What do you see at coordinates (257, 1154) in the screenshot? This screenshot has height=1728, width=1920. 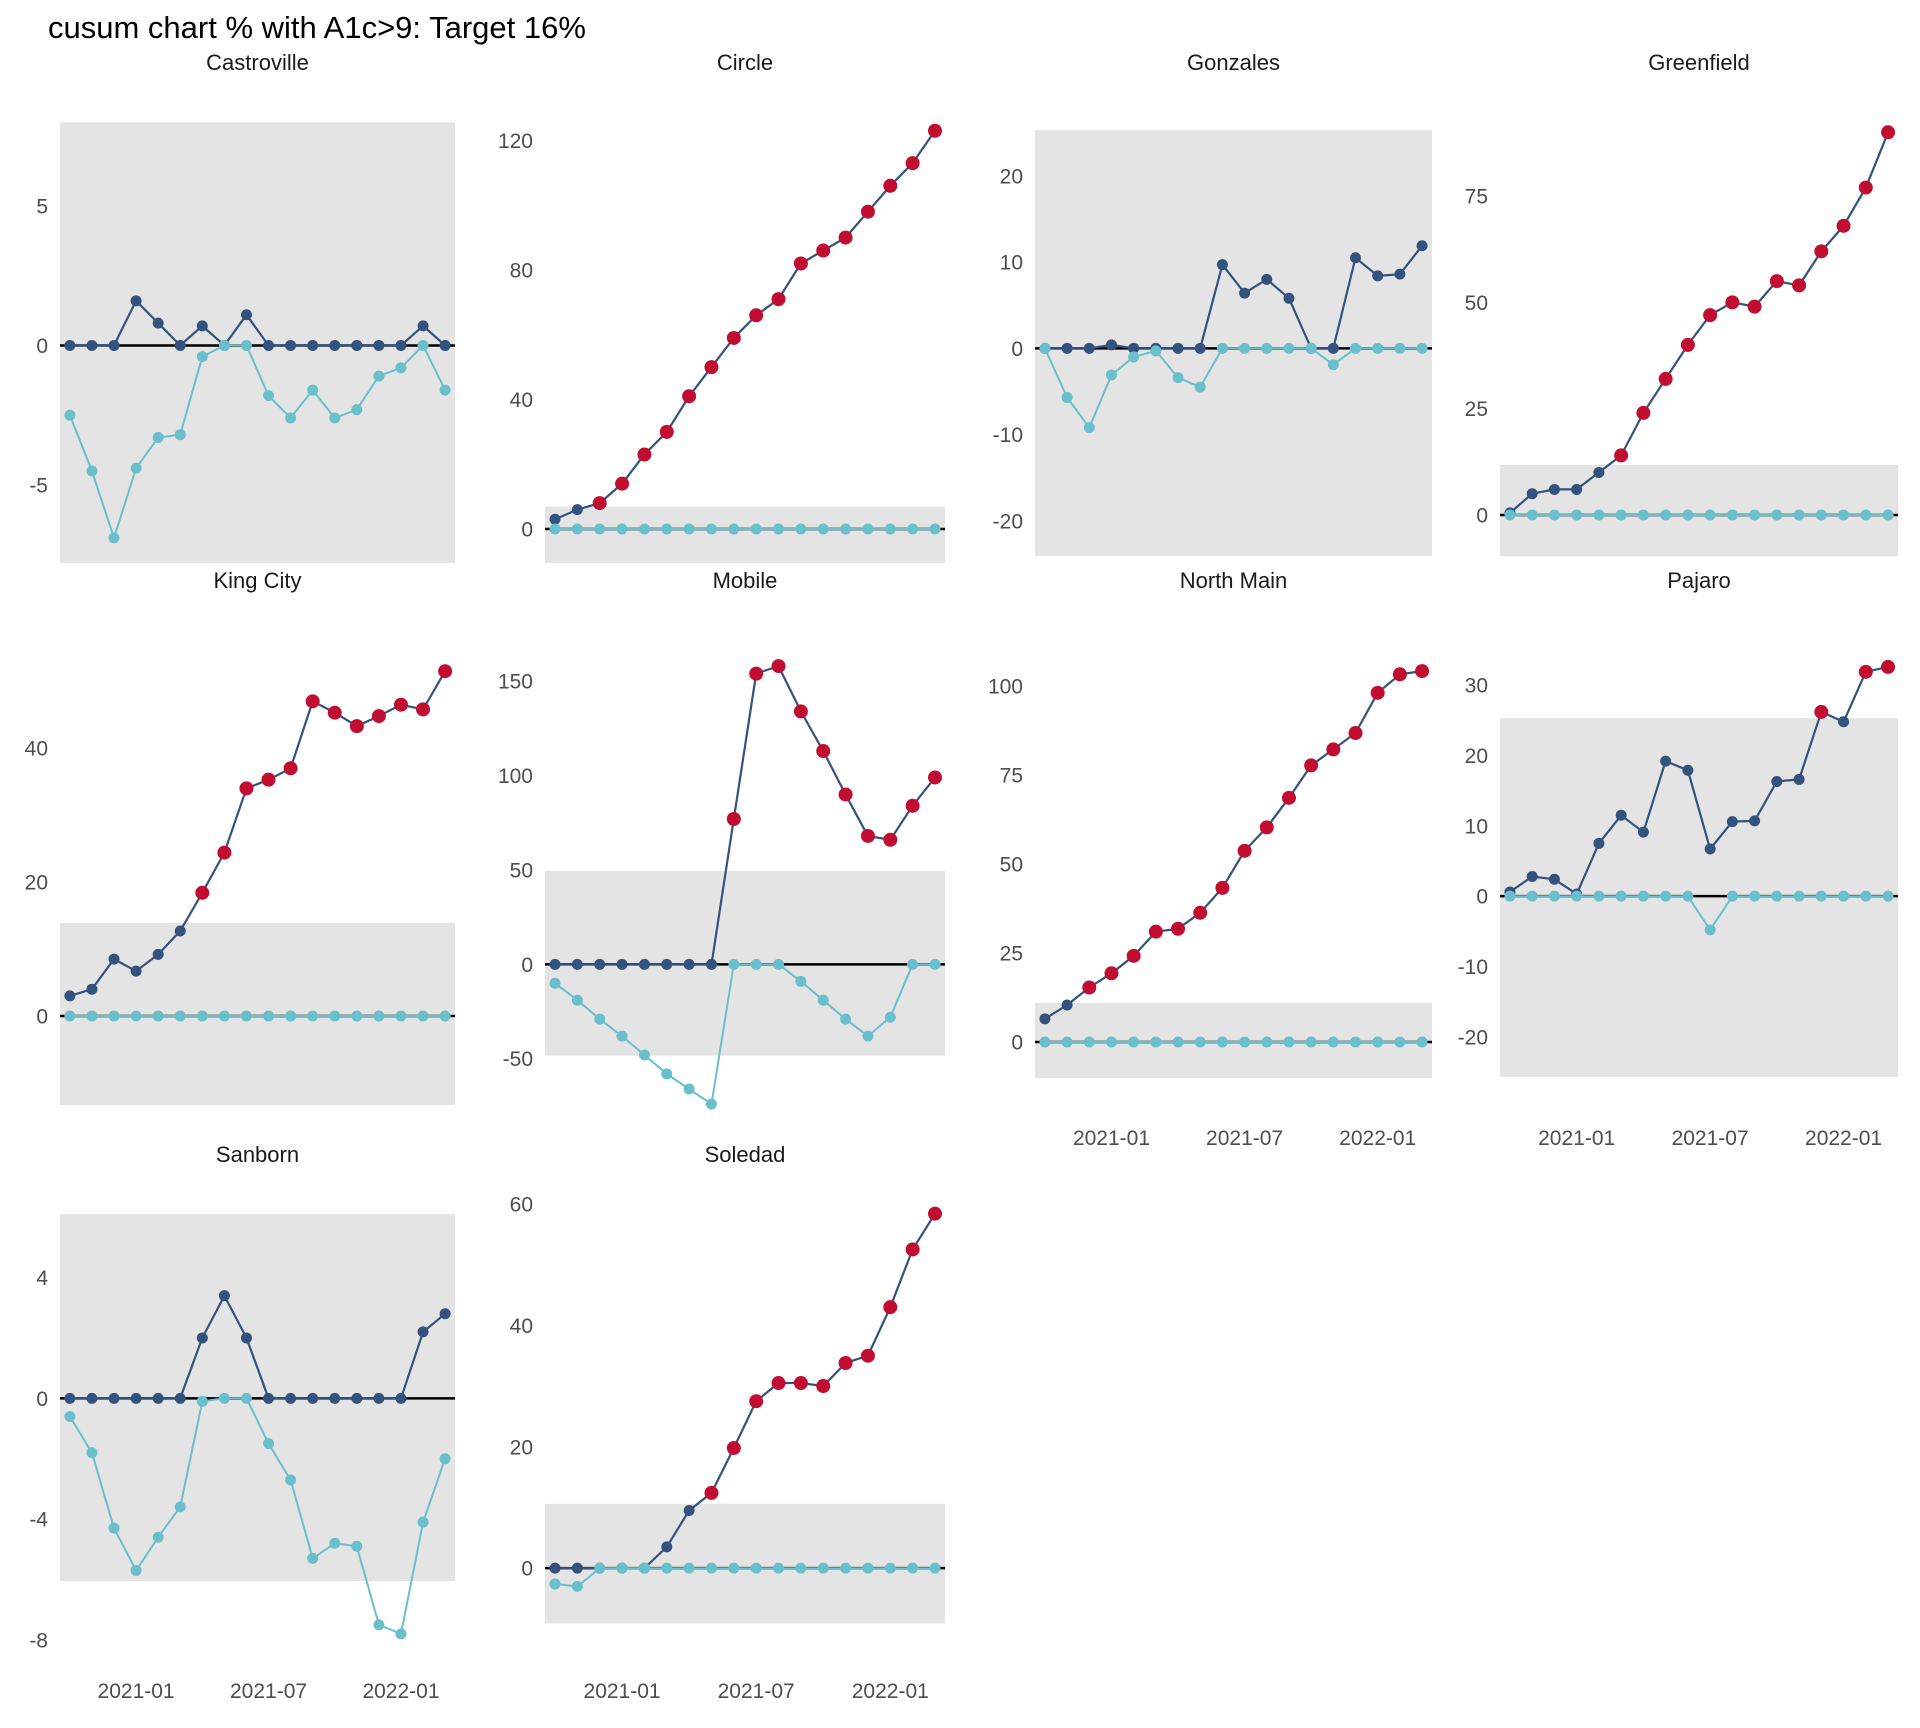 I see `facet-title: Sanborn` at bounding box center [257, 1154].